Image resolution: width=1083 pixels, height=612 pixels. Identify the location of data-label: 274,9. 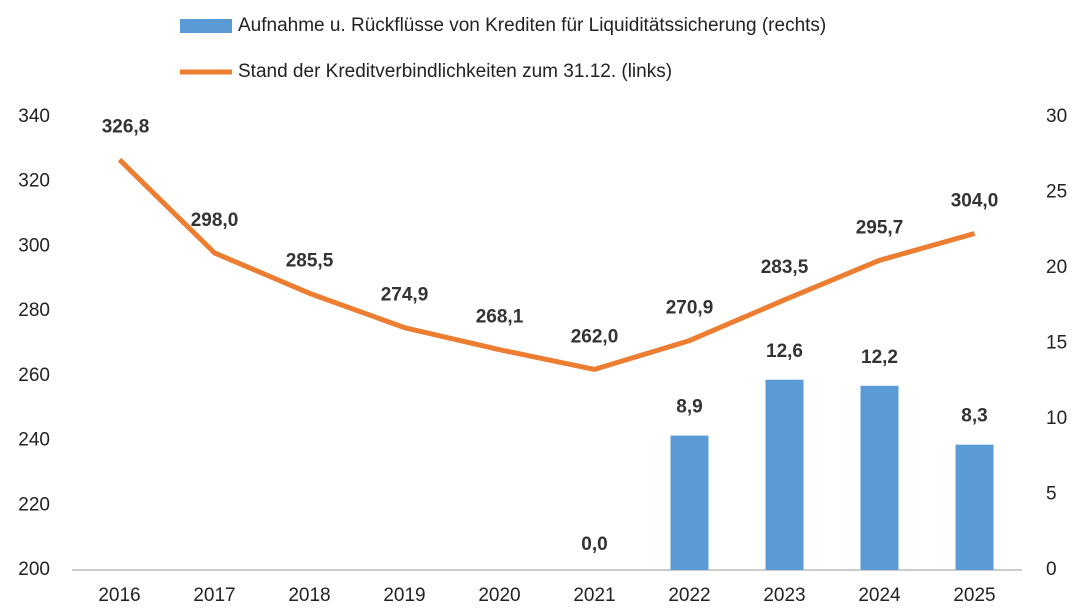
(405, 295).